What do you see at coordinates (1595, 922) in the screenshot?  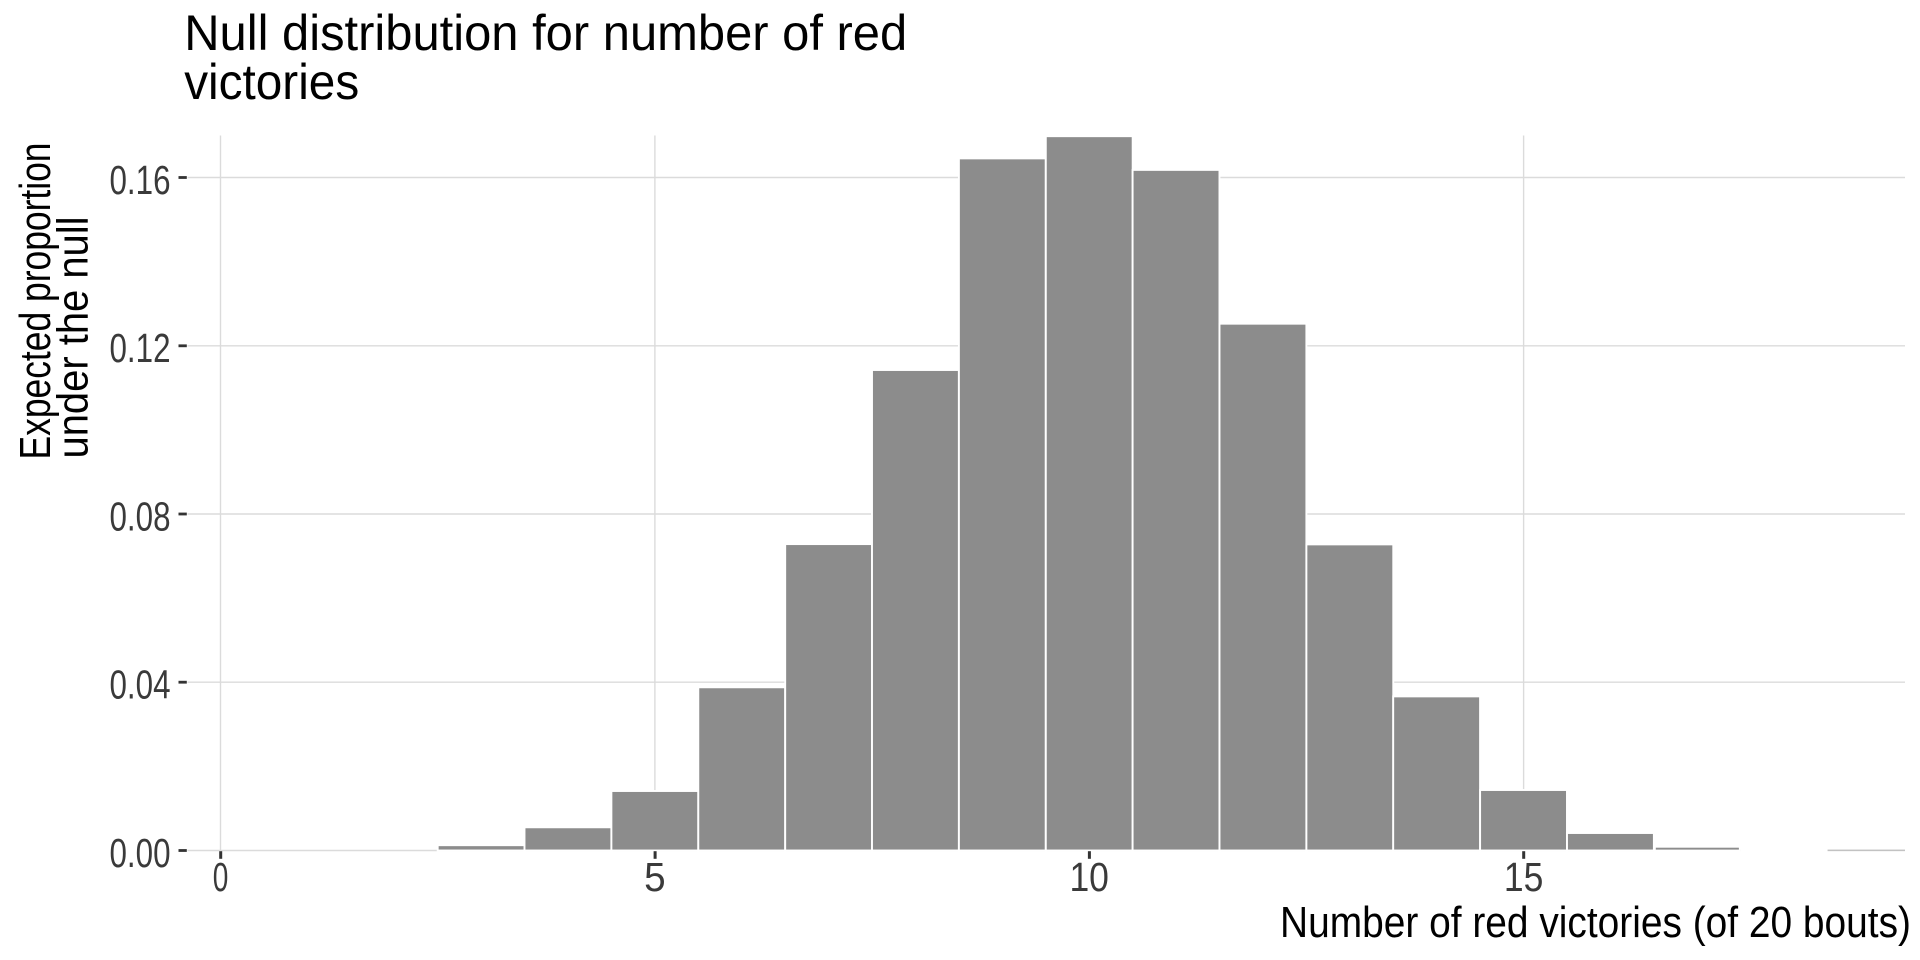 I see `svg-text:Number of red victories (of 20: Number of red victories (of 20 bouts)` at bounding box center [1595, 922].